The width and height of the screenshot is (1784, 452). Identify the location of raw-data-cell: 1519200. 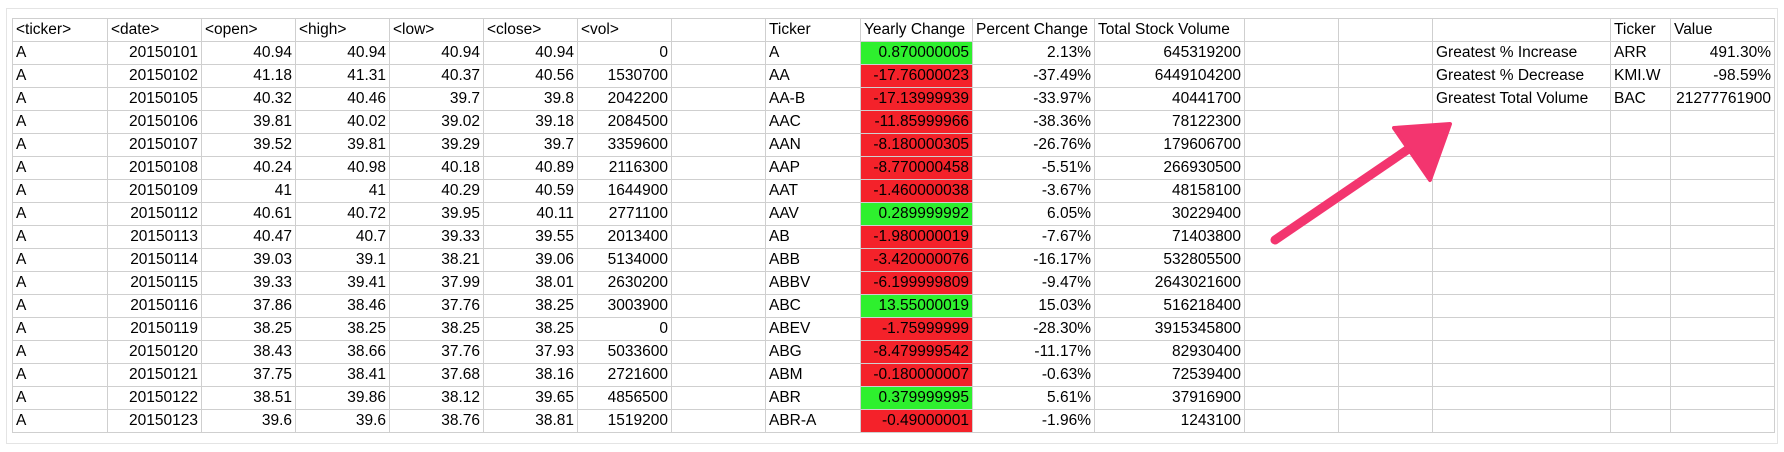
(624, 421).